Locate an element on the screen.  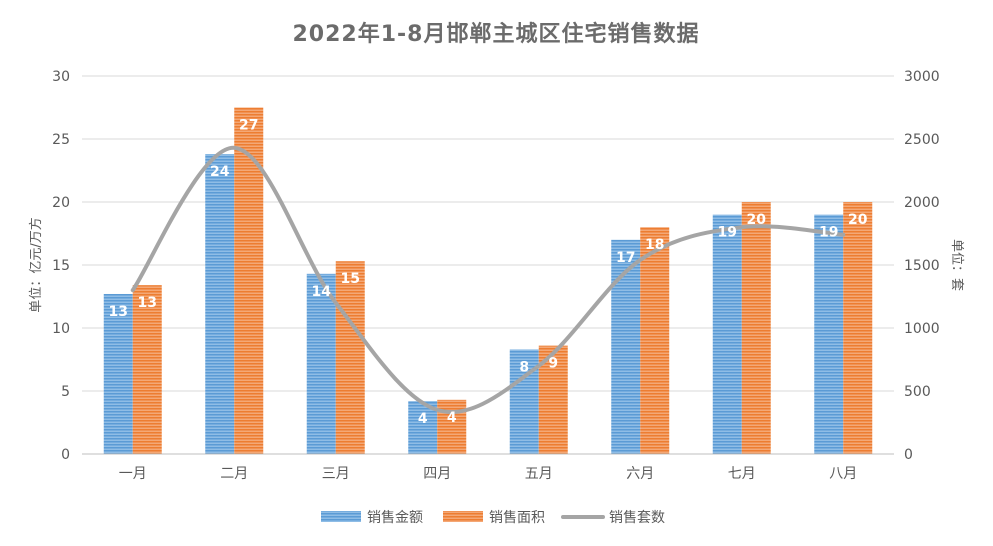
x-tick-label: 六月 is located at coordinates (640, 474).